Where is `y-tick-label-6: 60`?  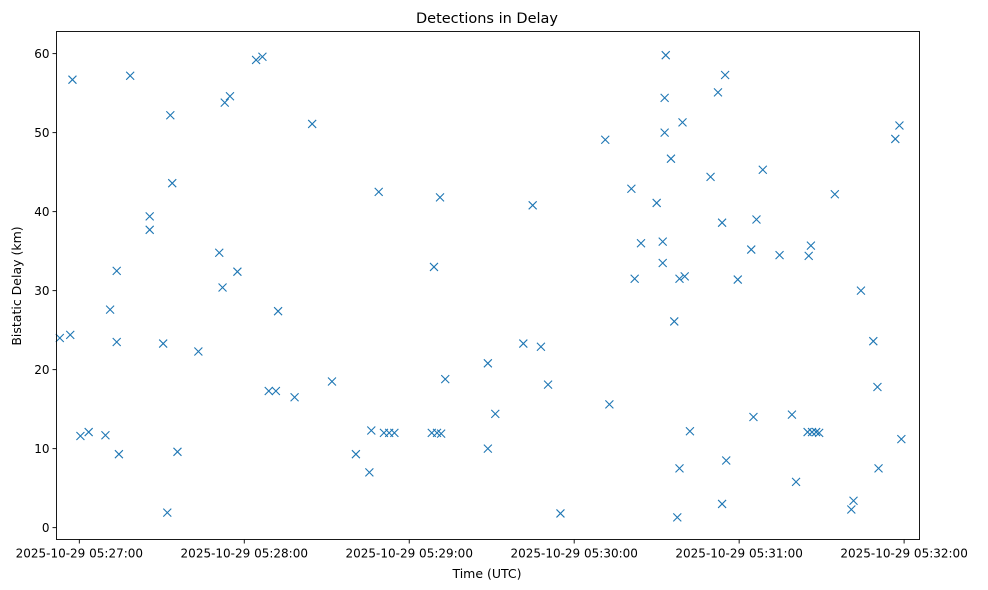
y-tick-label-6: 60 is located at coordinates (41, 54).